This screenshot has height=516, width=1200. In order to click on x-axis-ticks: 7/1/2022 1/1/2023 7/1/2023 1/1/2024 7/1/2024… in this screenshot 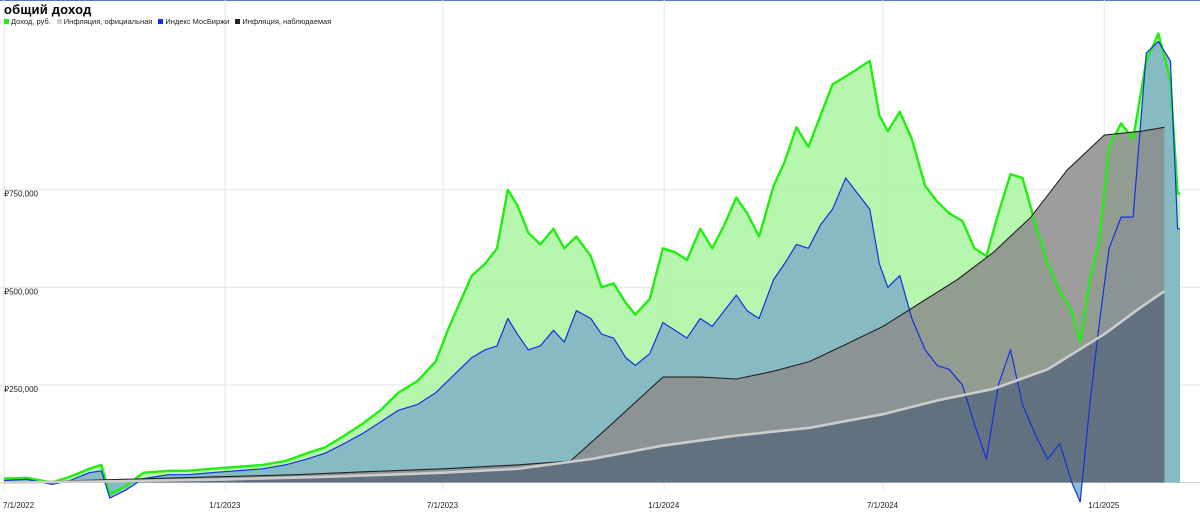, I will do `click(561, 505)`.